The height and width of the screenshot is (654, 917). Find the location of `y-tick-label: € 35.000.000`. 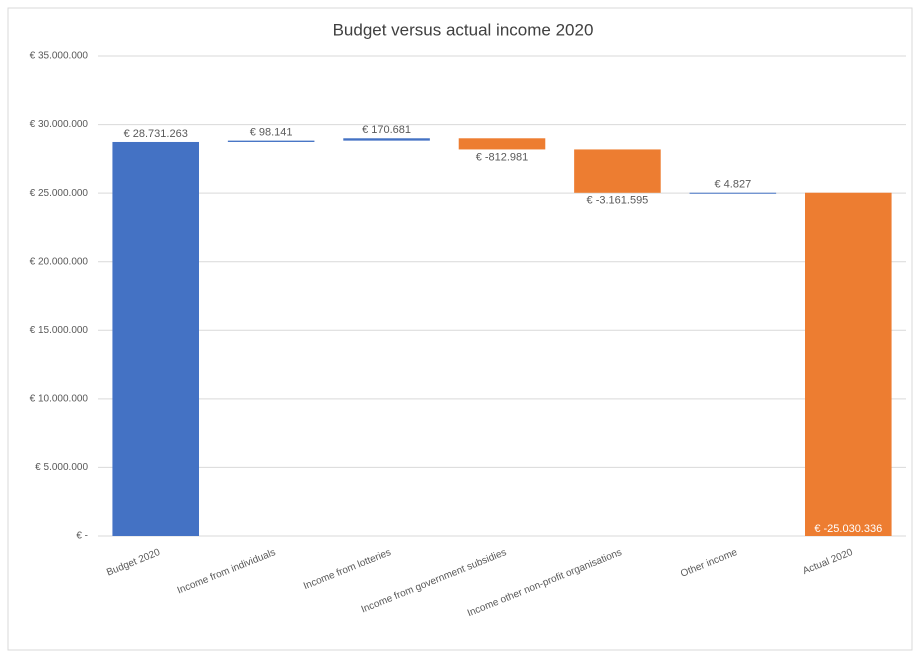

y-tick-label: € 35.000.000 is located at coordinates (59, 56).